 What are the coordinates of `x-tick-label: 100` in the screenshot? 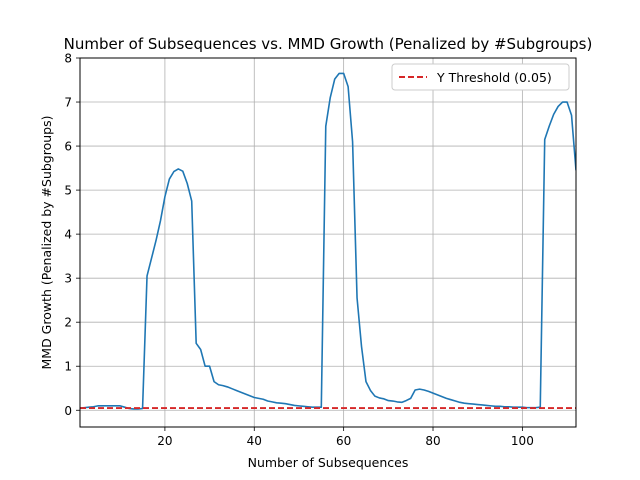 It's located at (522, 441).